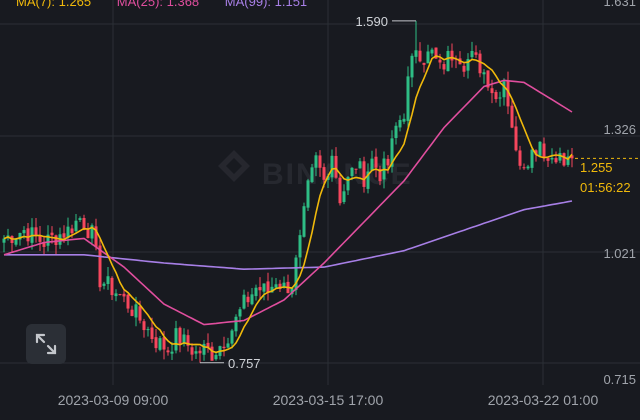 The height and width of the screenshot is (420, 640). I want to click on y-tick-label: 1.021, so click(619, 253).